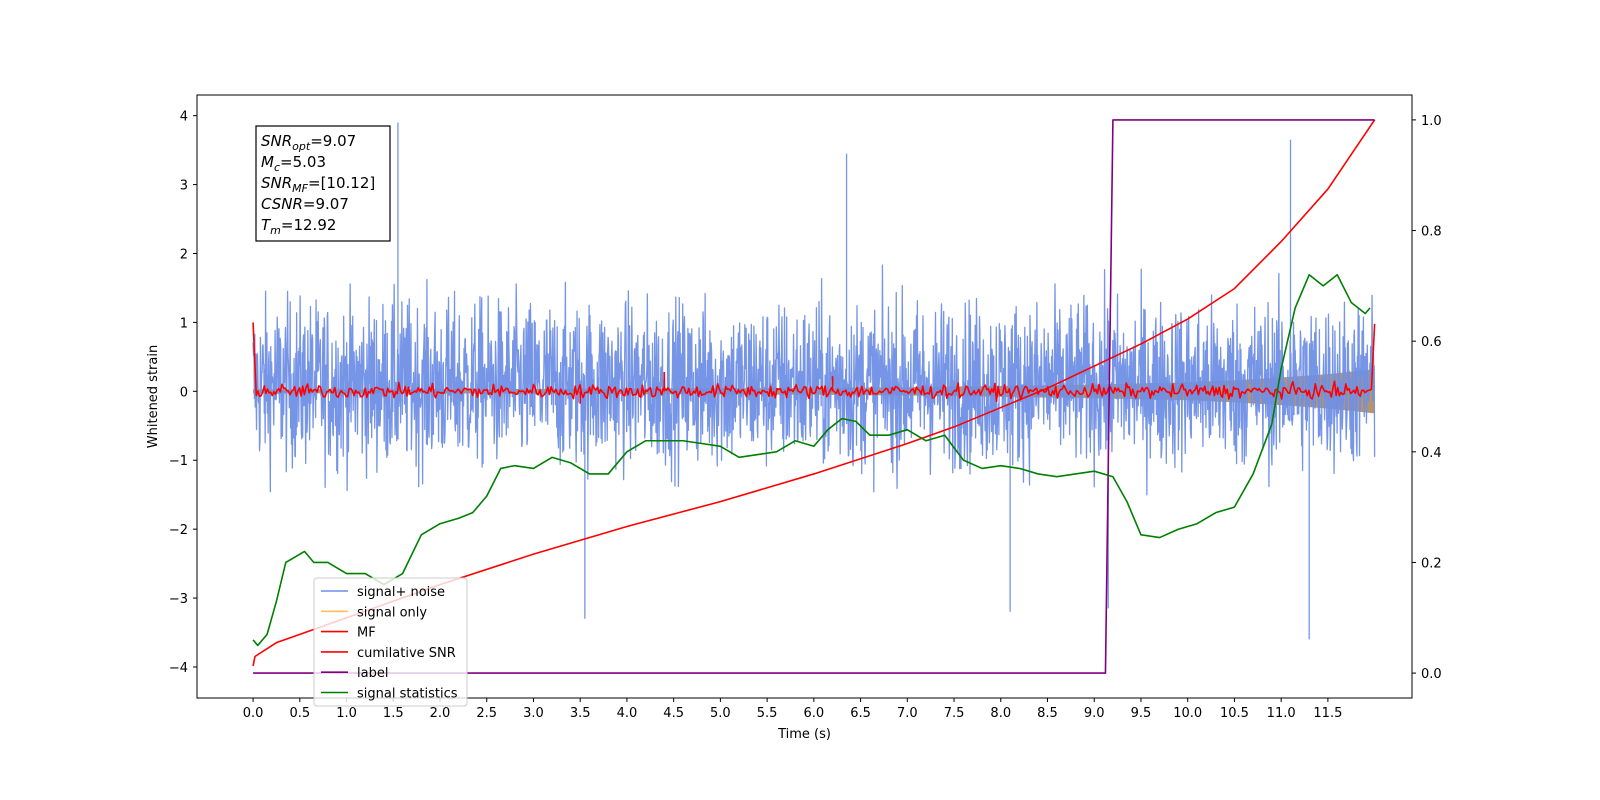 The height and width of the screenshot is (800, 1600). Describe the element at coordinates (178, 461) in the screenshot. I see `y-tick-label: −1` at that location.